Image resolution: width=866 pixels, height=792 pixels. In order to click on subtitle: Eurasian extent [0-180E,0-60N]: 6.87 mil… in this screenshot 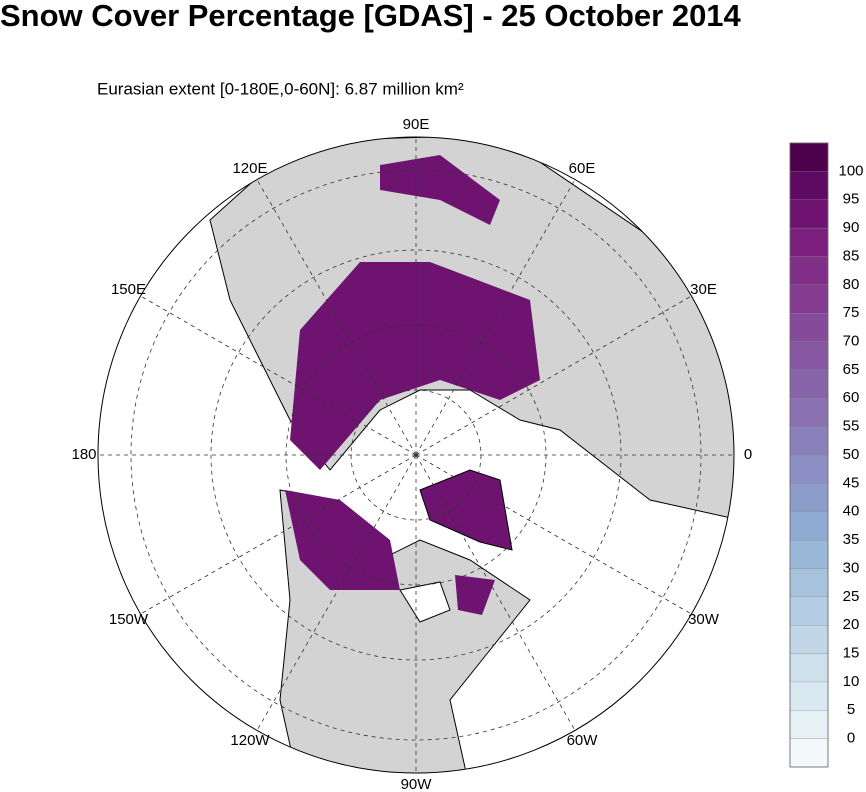, I will do `click(280, 88)`.